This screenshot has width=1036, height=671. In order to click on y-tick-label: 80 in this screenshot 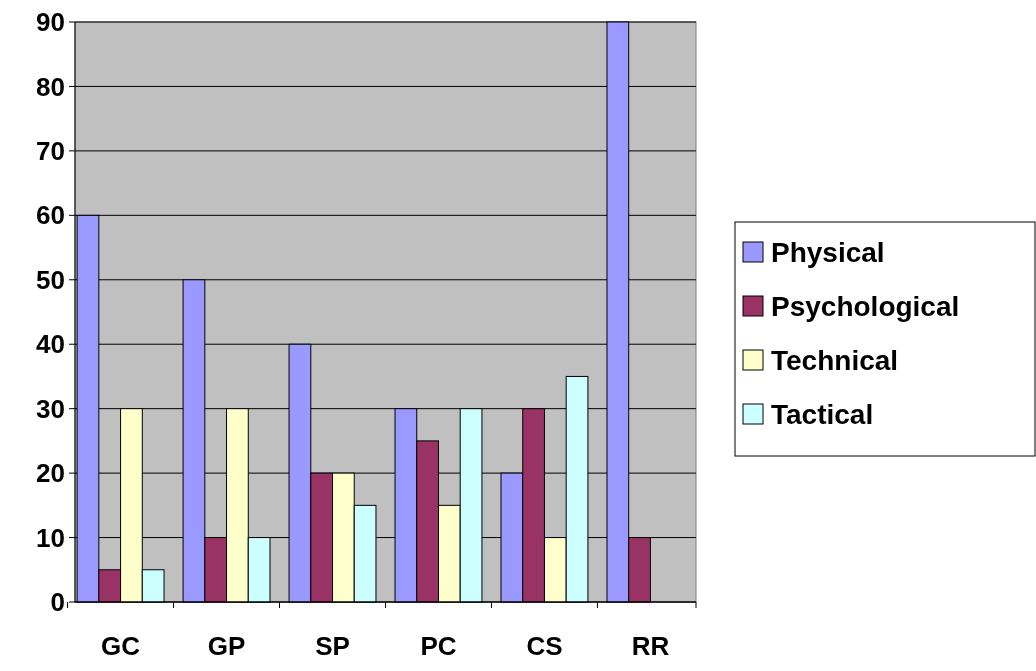, I will do `click(50, 86)`.